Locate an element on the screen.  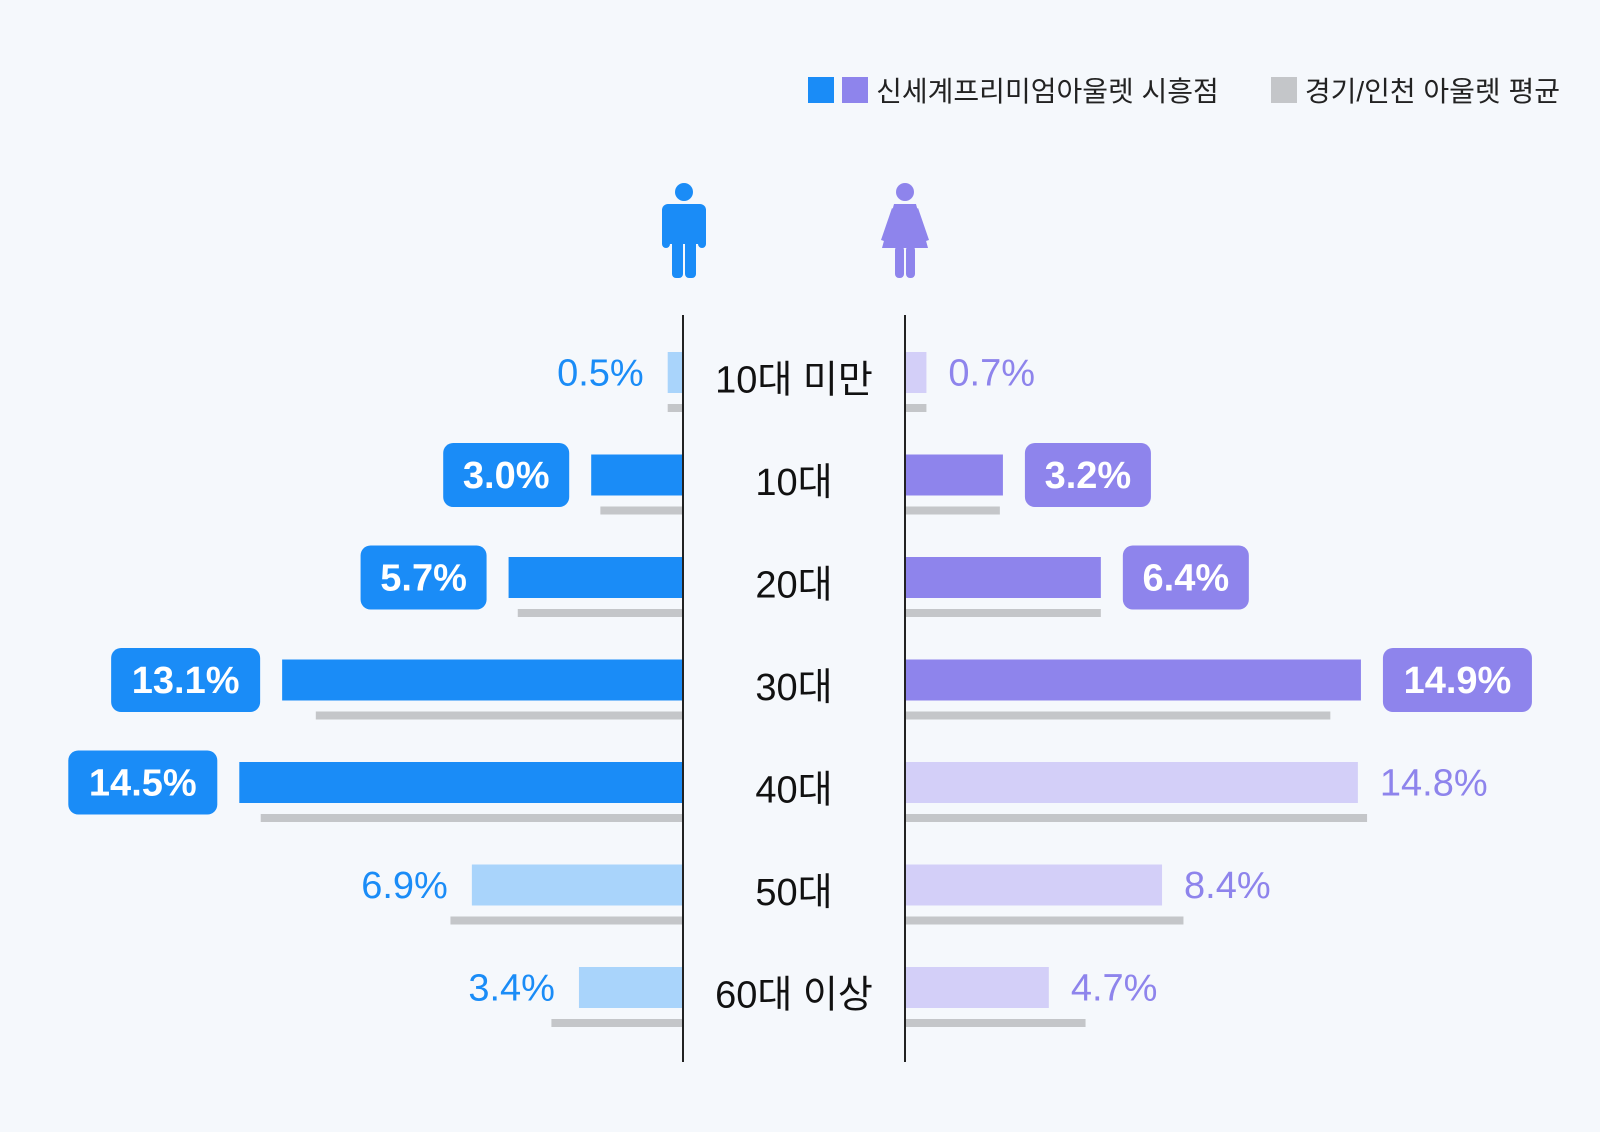
male-value-label: 3.4% is located at coordinates (511, 989).